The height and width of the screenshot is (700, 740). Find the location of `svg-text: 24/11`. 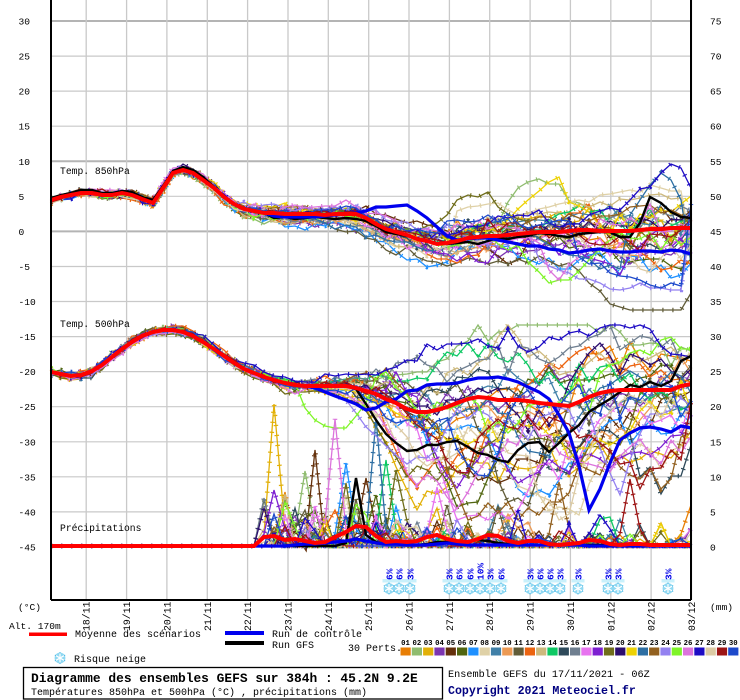

svg-text: 24/11 is located at coordinates (329, 616).